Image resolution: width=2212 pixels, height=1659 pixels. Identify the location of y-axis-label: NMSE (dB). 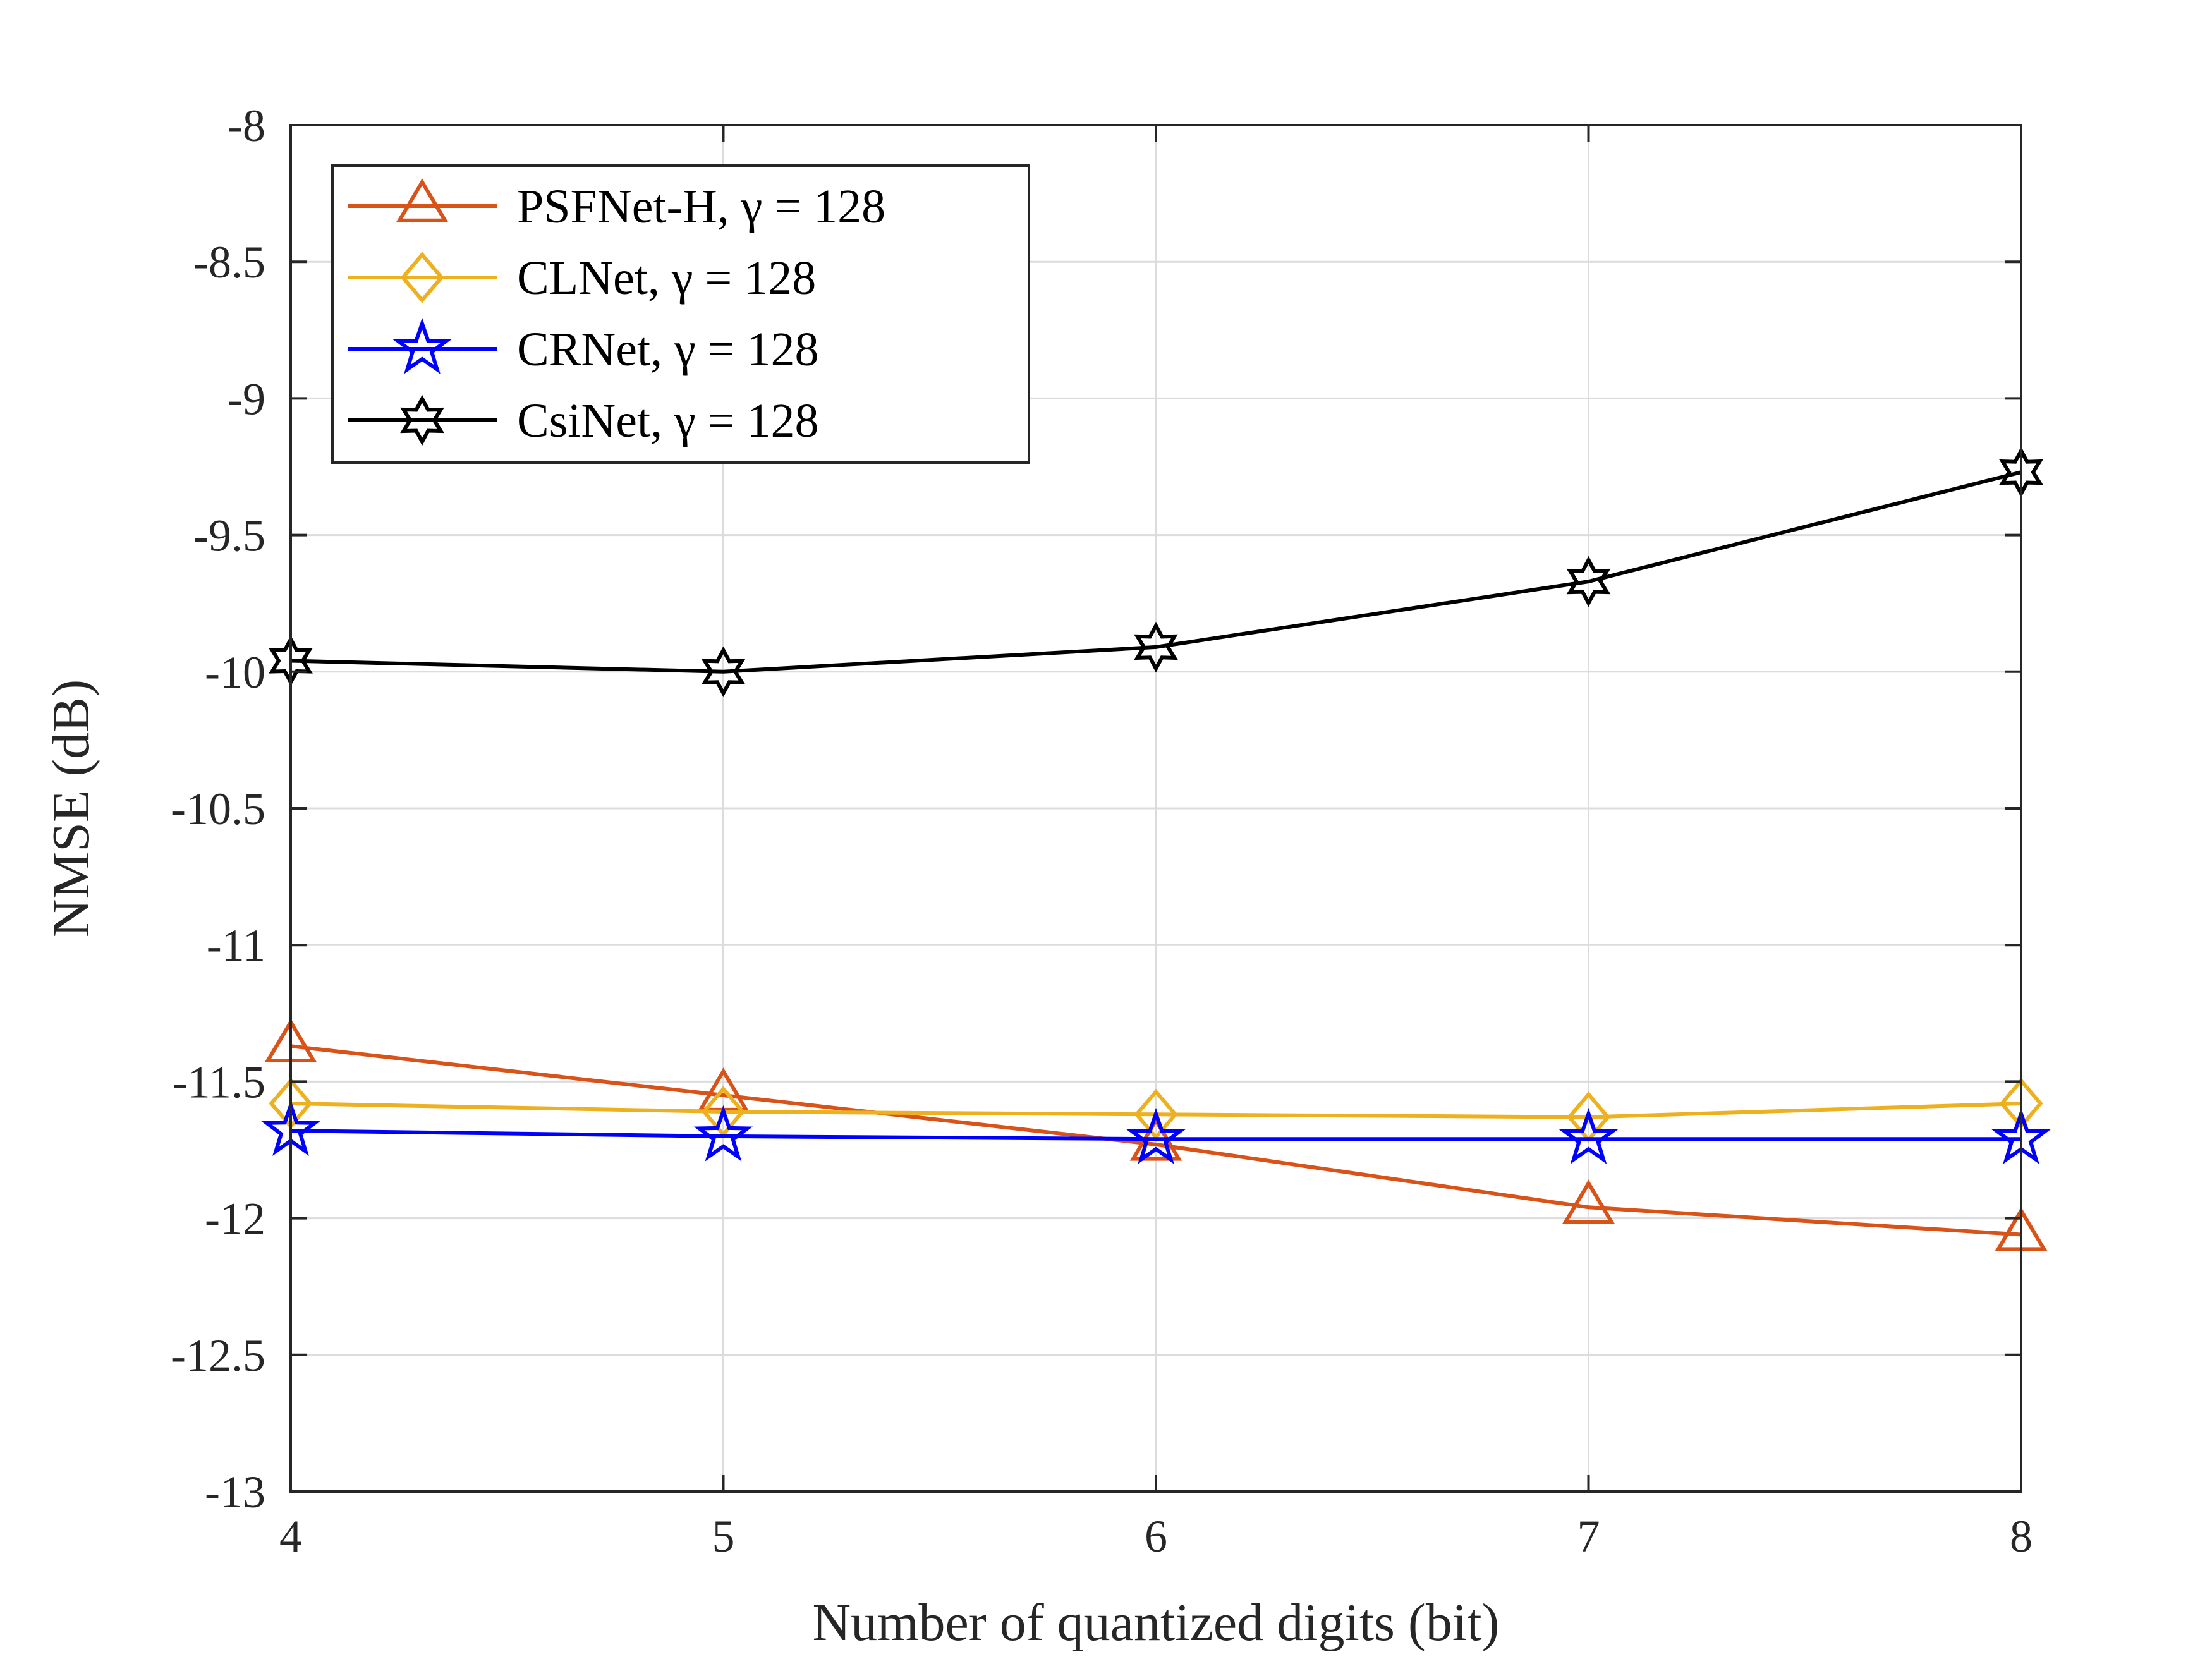
(71, 808).